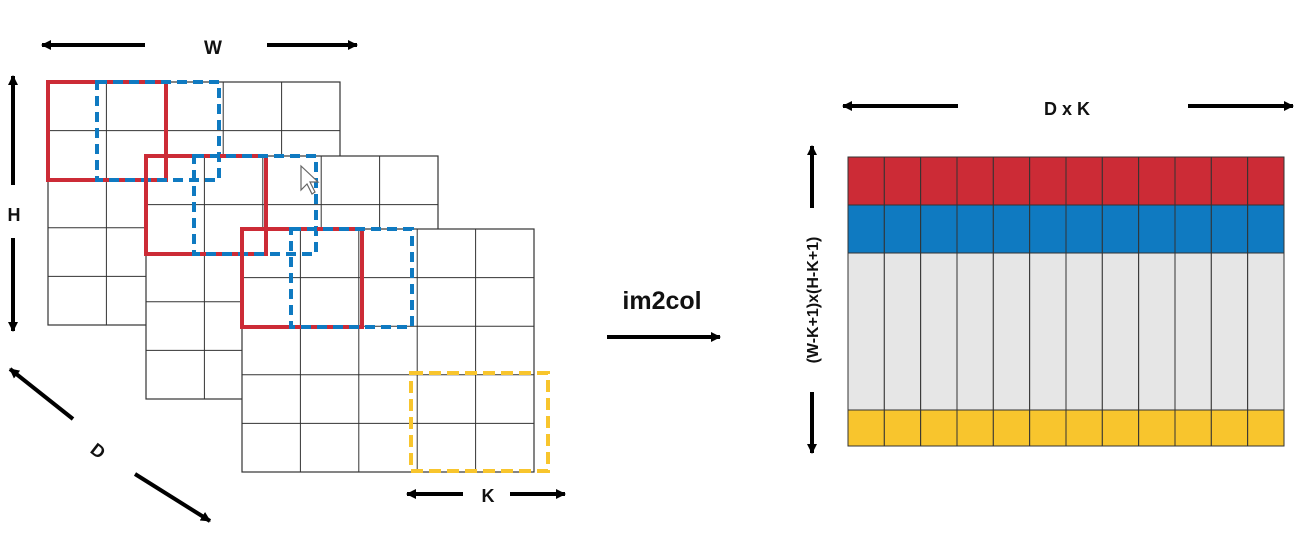 Image resolution: width=1308 pixels, height=541 pixels. I want to click on matrix-width-dimension: D x K, so click(1068, 109).